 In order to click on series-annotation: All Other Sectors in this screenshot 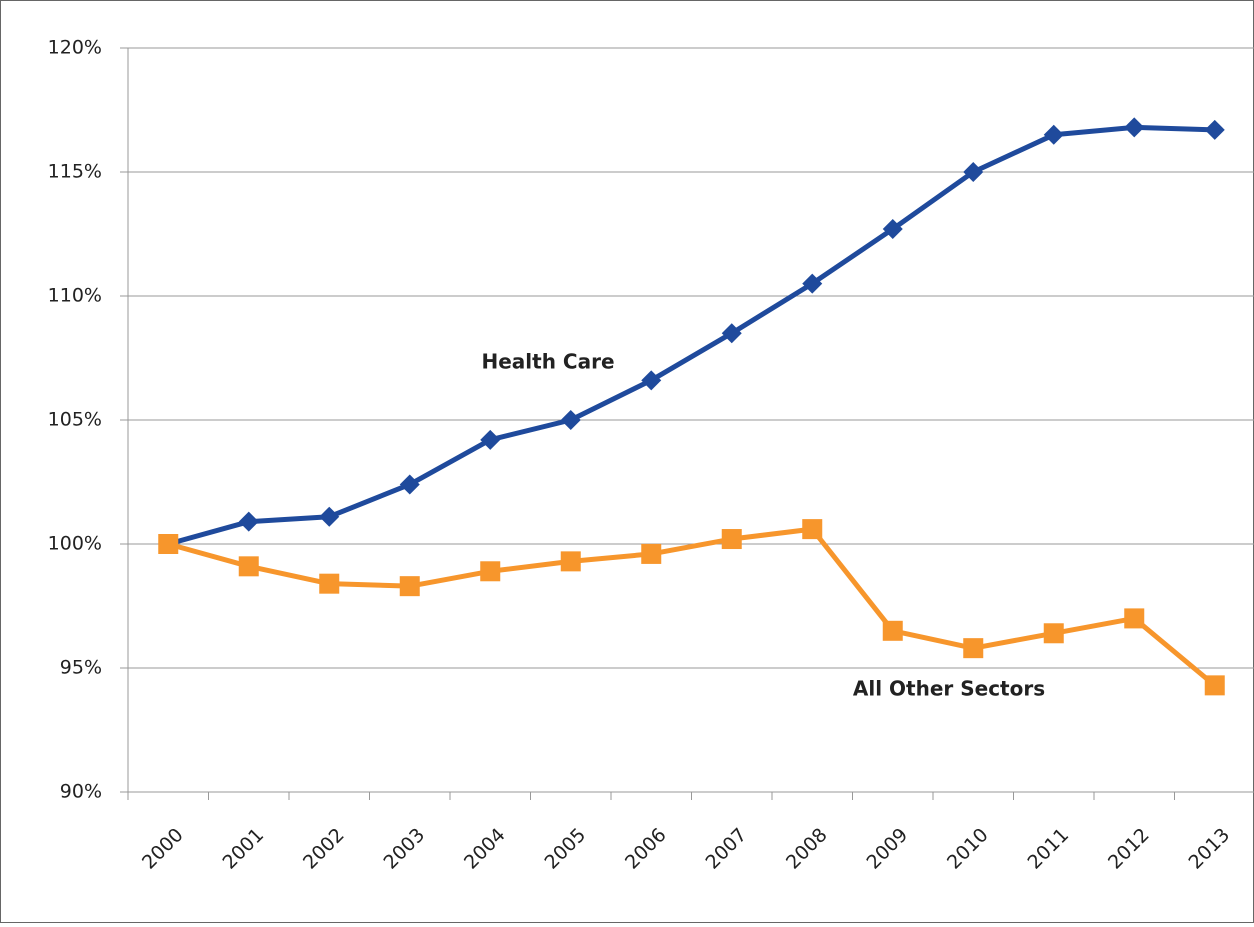, I will do `click(949, 689)`.